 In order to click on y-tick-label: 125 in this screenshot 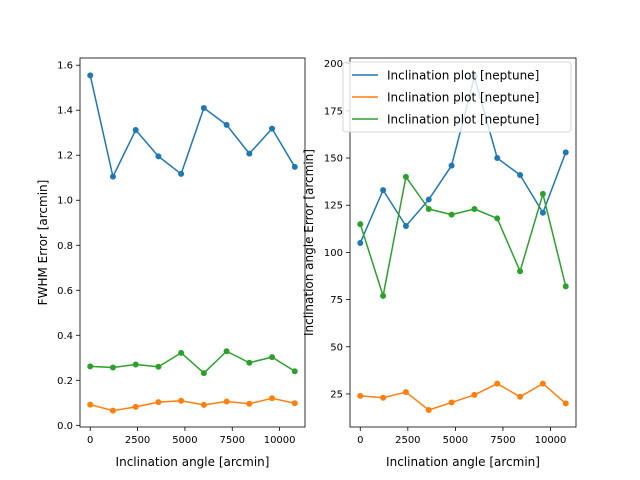, I will do `click(333, 206)`.